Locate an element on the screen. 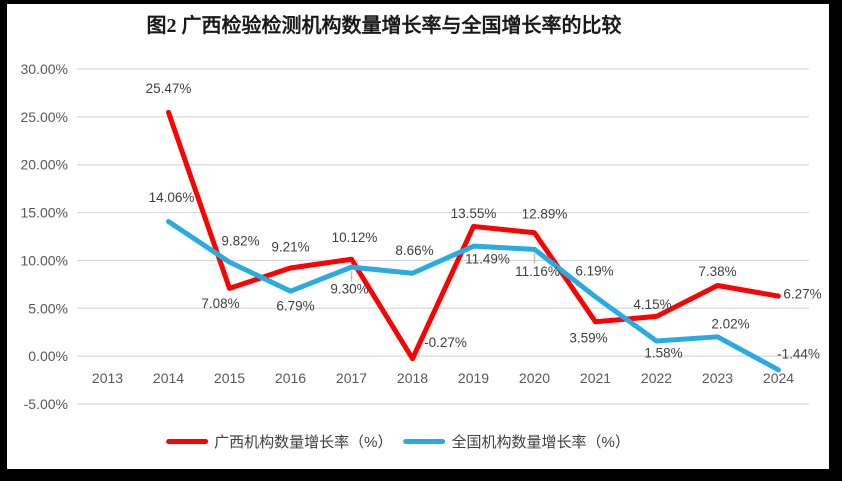 The width and height of the screenshot is (842, 481). x-axis-tick-label: 2014 is located at coordinates (168, 378).